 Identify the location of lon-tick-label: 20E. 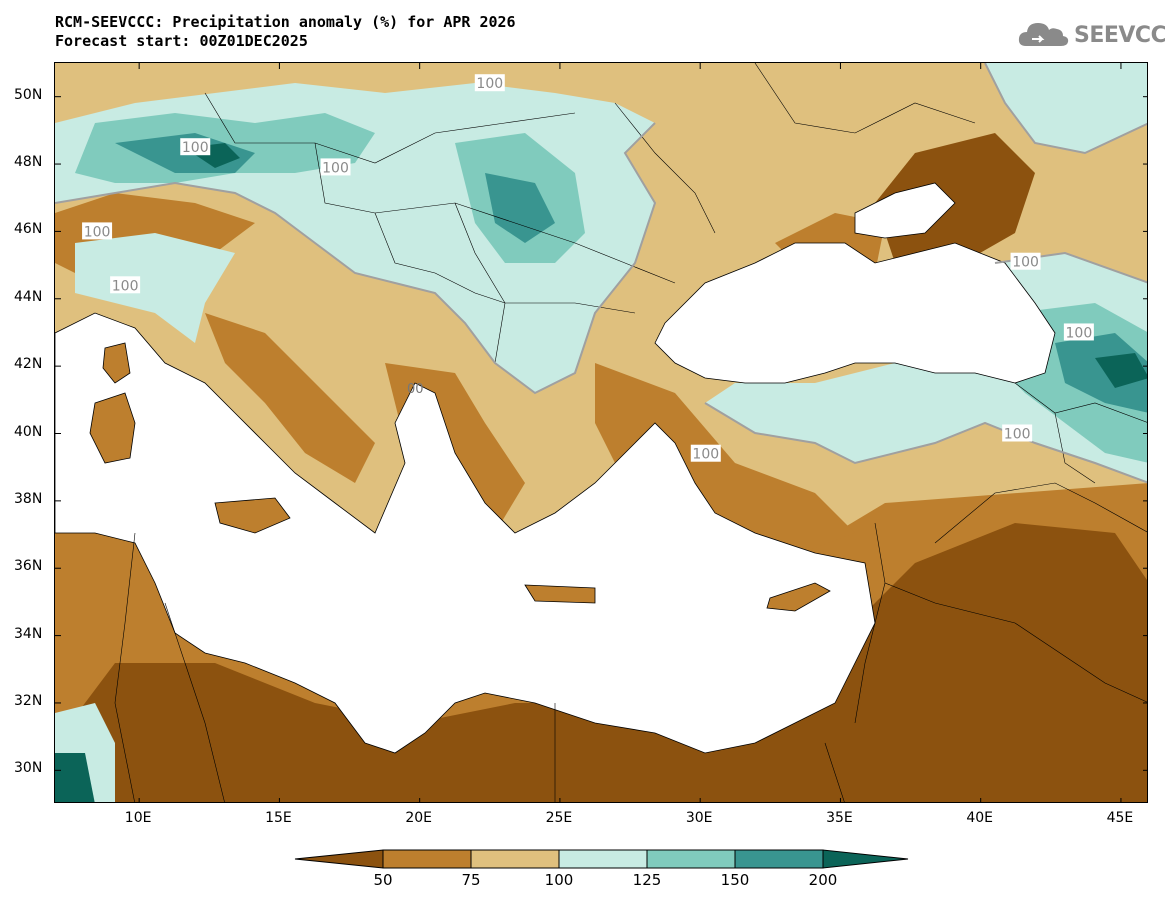
(418, 818).